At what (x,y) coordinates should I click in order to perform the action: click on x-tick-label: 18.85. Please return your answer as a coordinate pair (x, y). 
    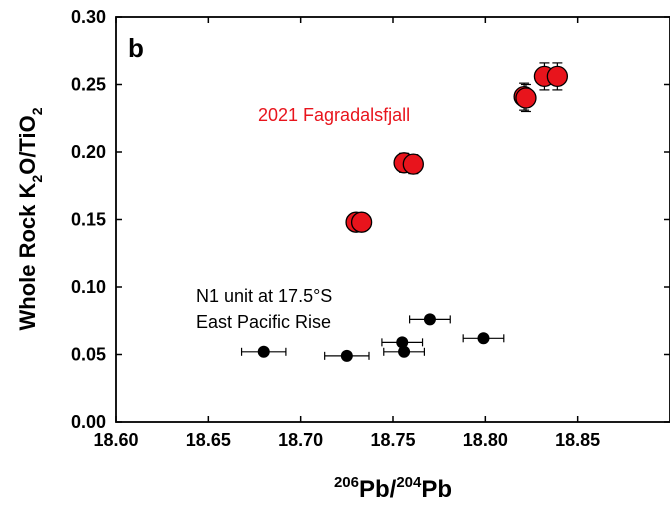
    Looking at the image, I should click on (577, 440).